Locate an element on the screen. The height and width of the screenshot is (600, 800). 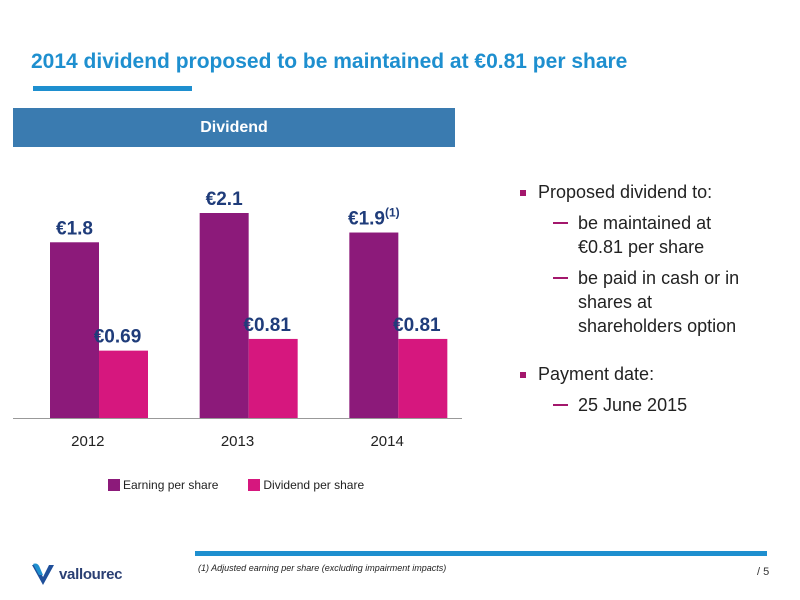
bullet-proposed-dividend: Proposed dividend to: is located at coordinates (655, 192).